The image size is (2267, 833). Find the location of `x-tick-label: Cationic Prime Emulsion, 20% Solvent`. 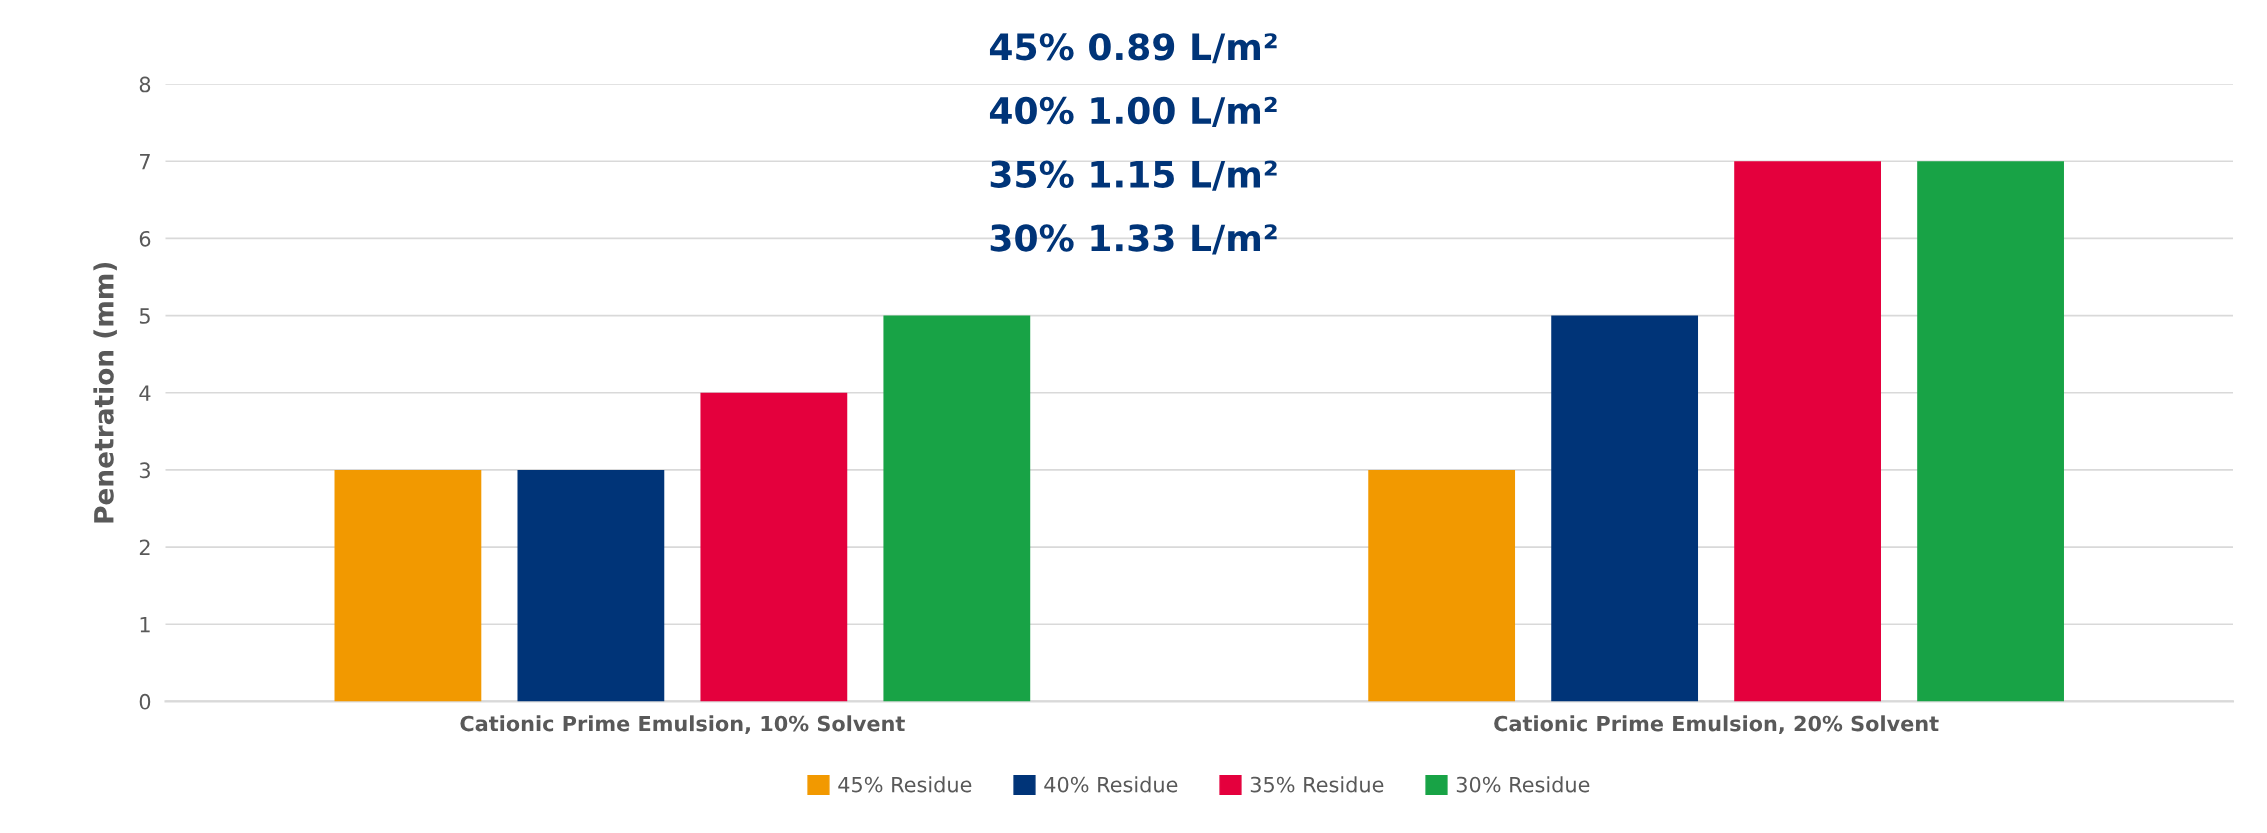

x-tick-label: Cationic Prime Emulsion, 20% Solvent is located at coordinates (1716, 725).